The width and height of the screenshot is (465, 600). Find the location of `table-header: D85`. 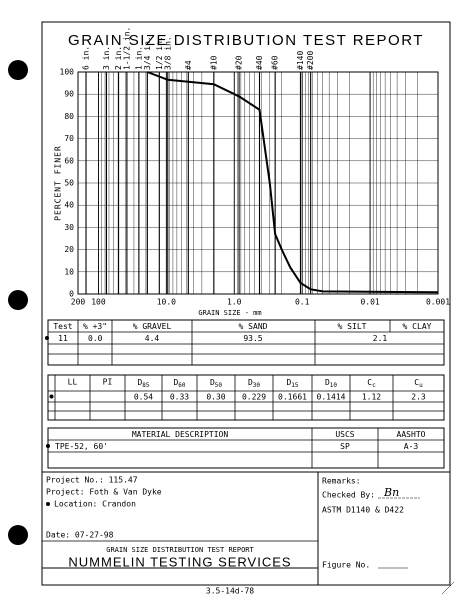

table-header: D85 is located at coordinates (143, 383).